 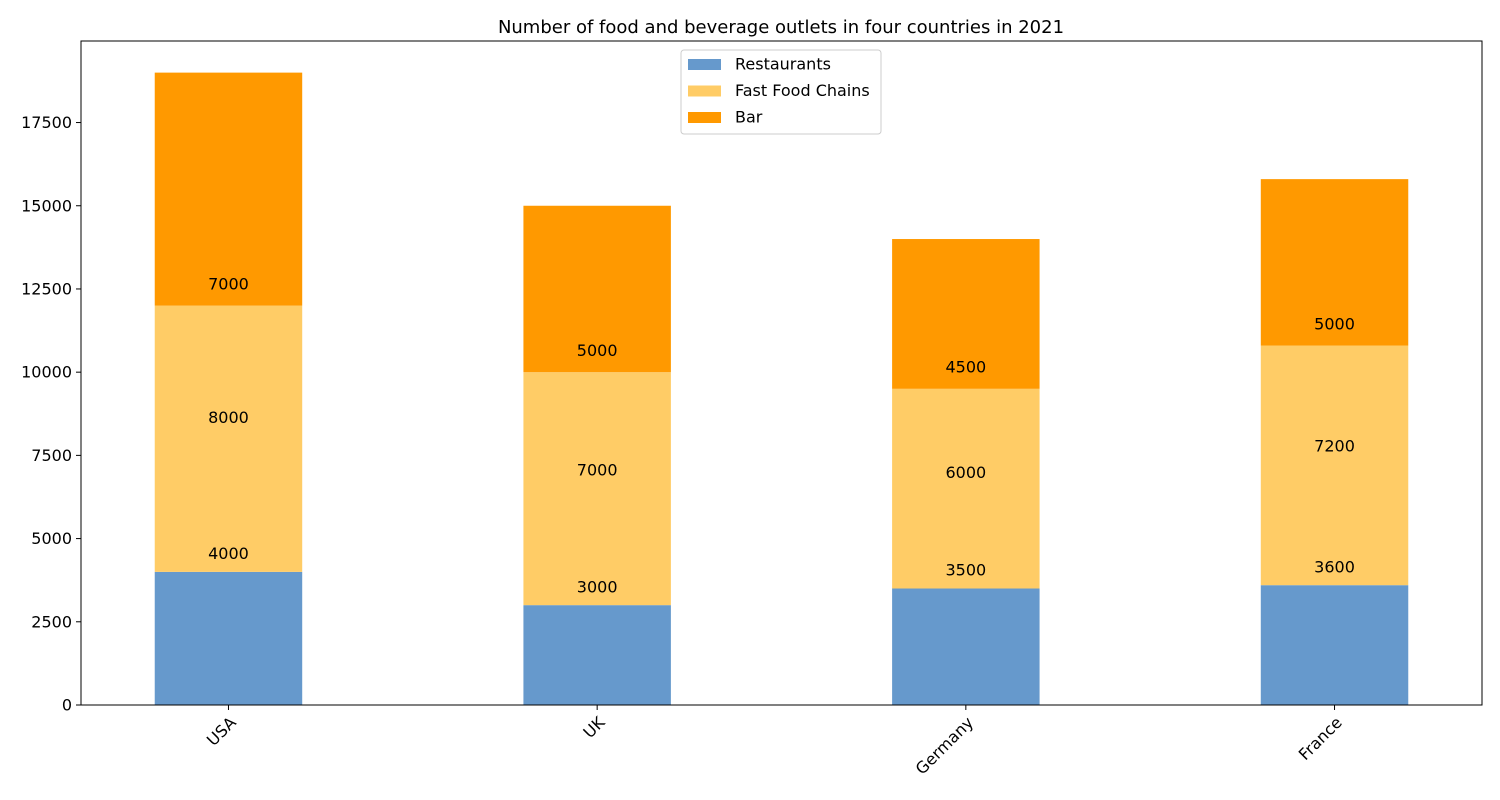 I want to click on bar-label-bar-usa: 7000, so click(x=228, y=283).